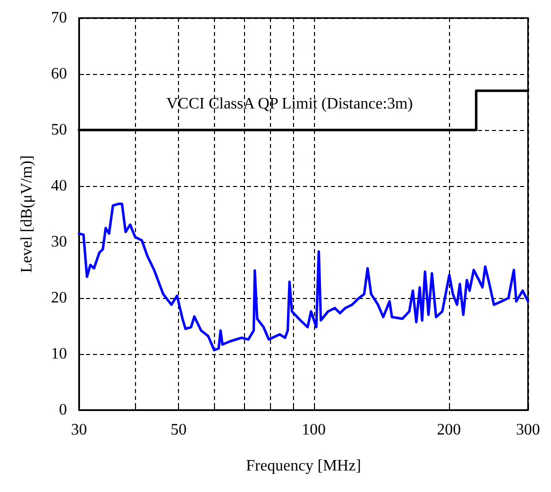  I want to click on y-tick-label: 70, so click(59, 18).